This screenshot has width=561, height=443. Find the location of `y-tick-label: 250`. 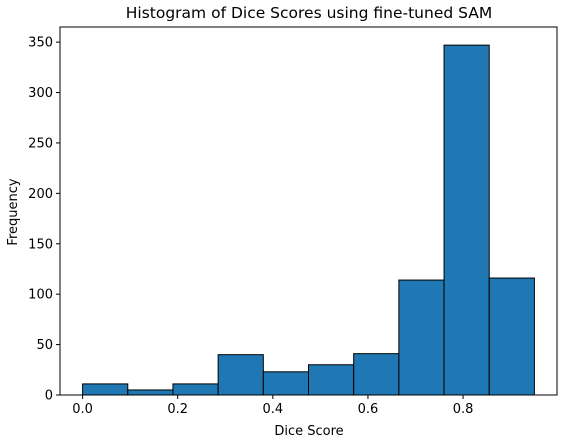

y-tick-label: 250 is located at coordinates (40, 143).